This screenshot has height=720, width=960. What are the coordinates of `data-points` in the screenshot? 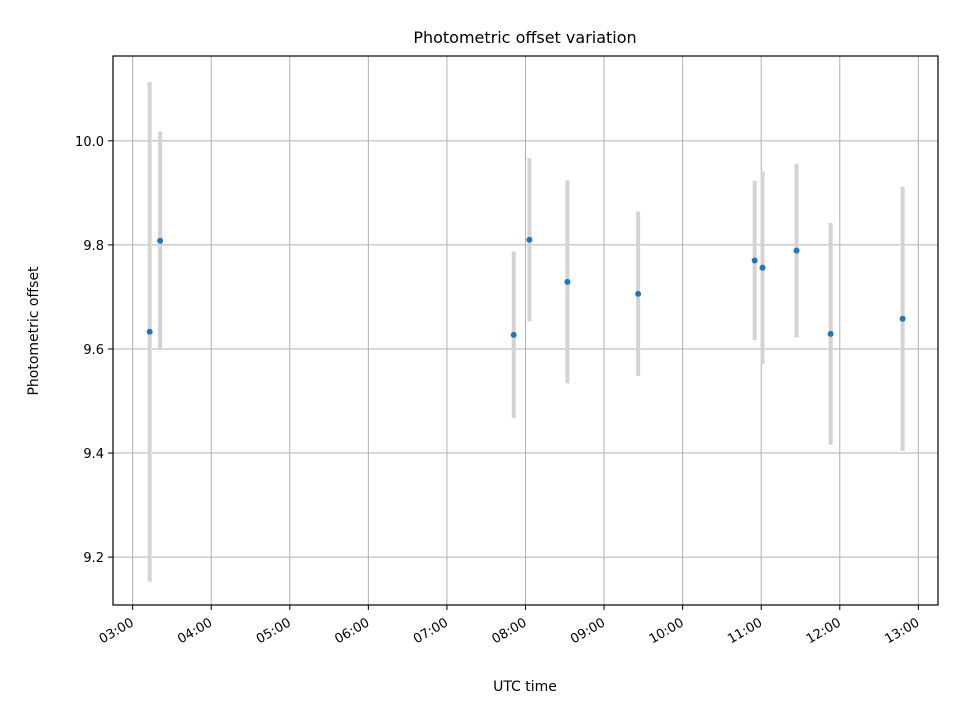 It's located at (526, 287).